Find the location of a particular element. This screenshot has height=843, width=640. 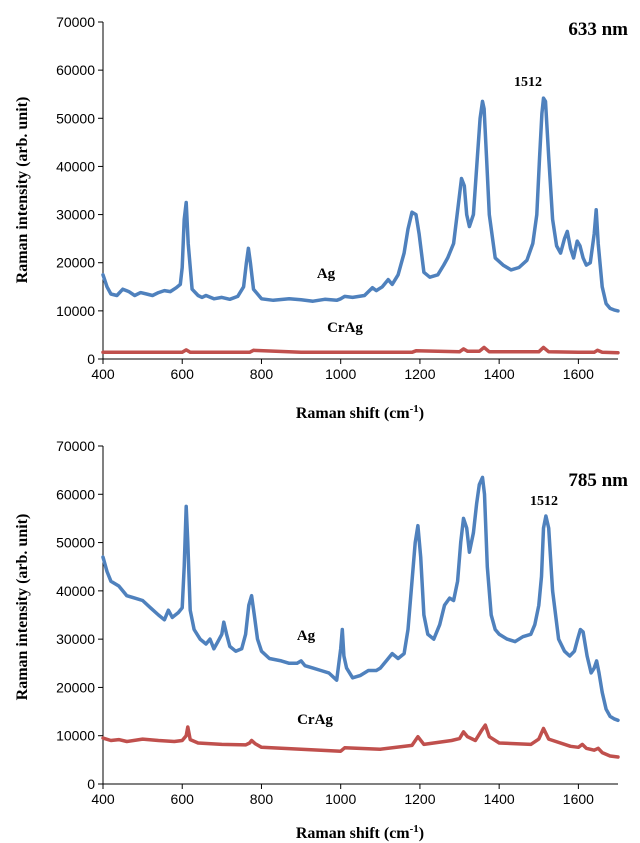

panel-title-785nm: 785 nm is located at coordinates (598, 480).